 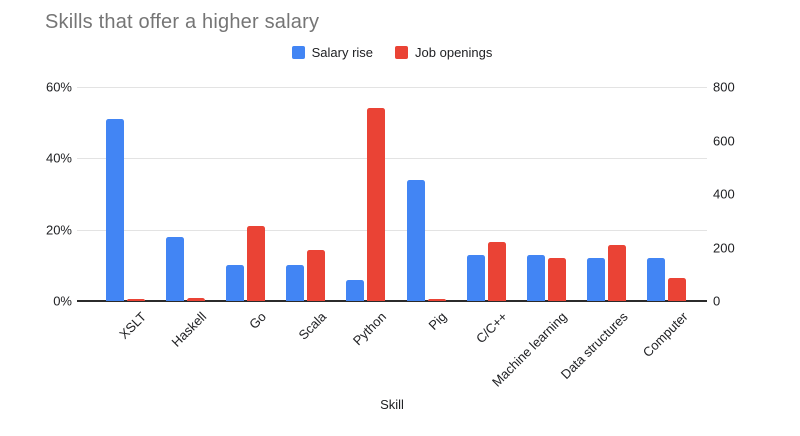 What do you see at coordinates (312, 326) in the screenshot?
I see `x-axis-category-label: Scala` at bounding box center [312, 326].